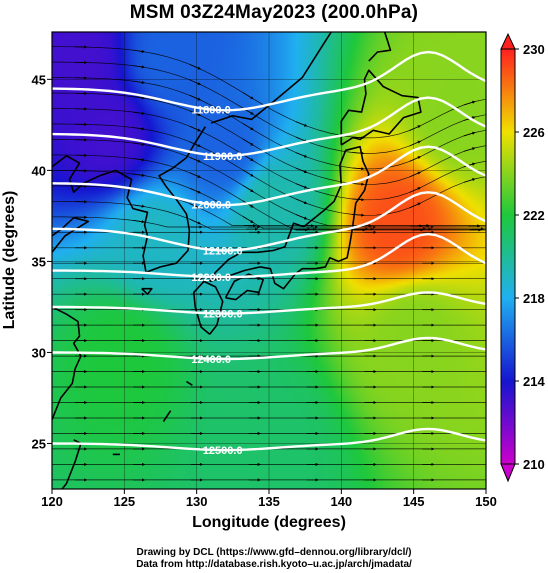 Image resolution: width=548 pixels, height=573 pixels. I want to click on y-axis-ticks: 25 30 35 40 45, so click(42, 261).